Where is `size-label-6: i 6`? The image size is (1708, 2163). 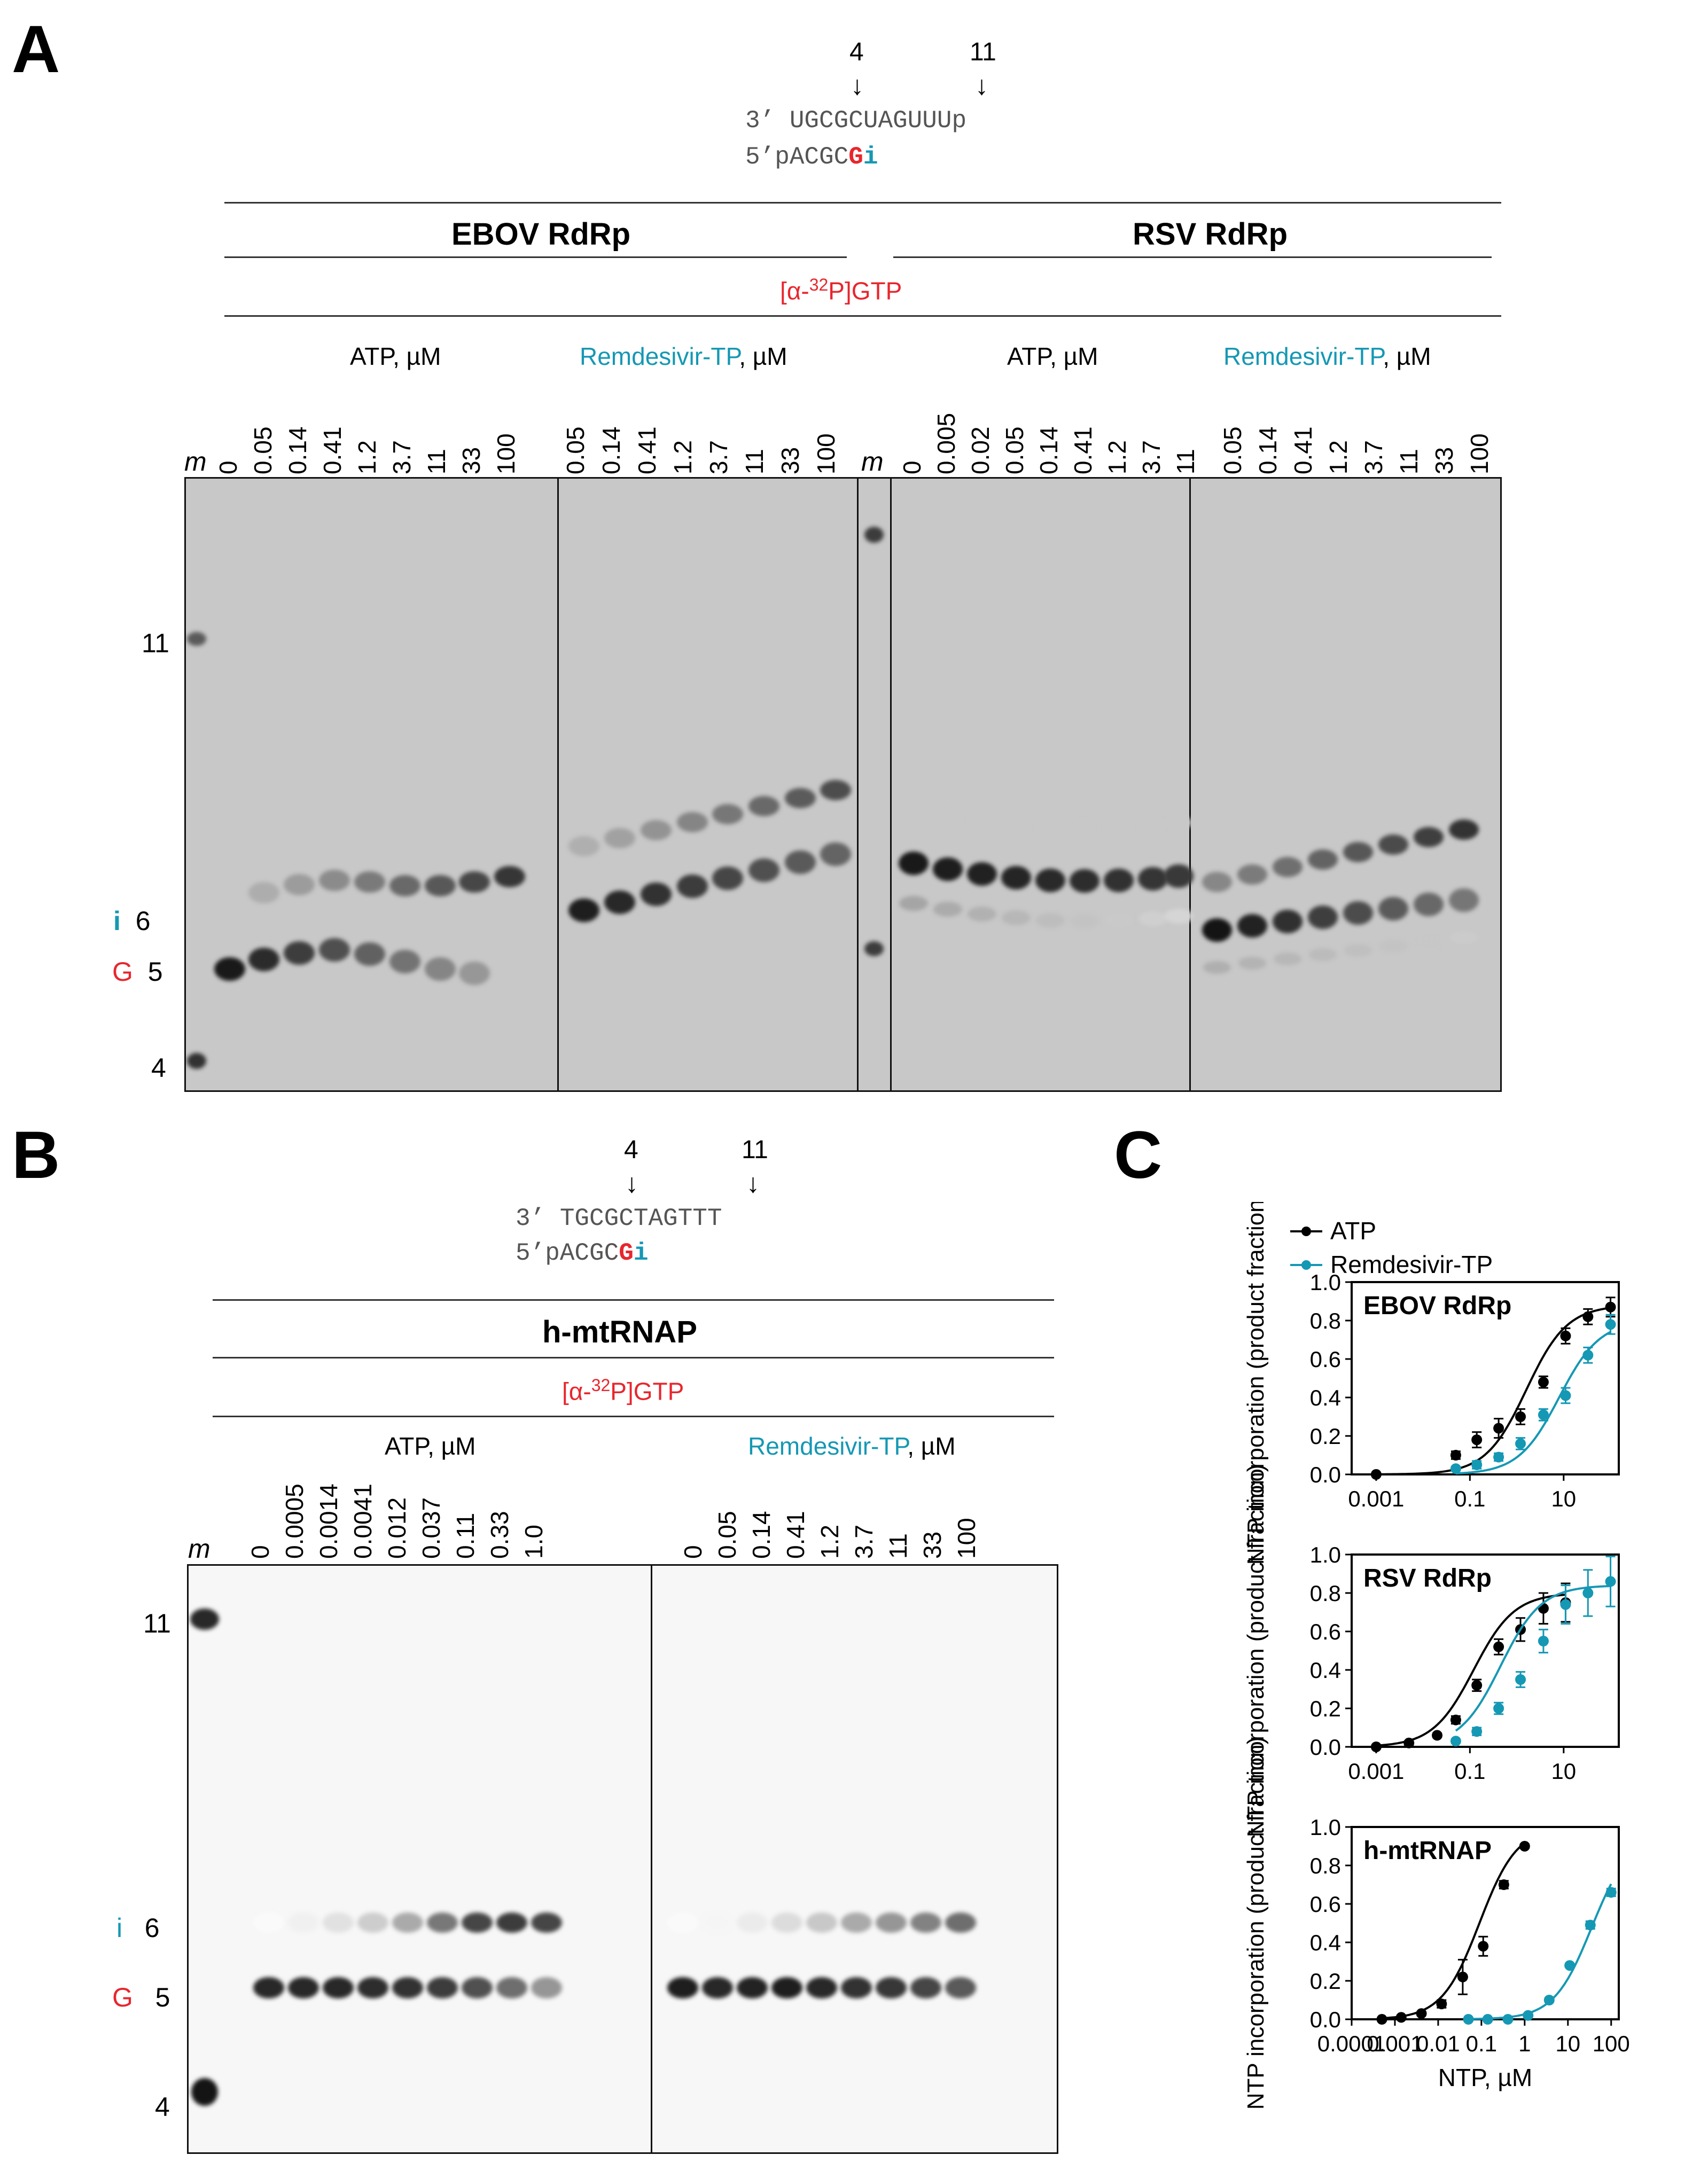
size-label-6: i 6 is located at coordinates (138, 1928).